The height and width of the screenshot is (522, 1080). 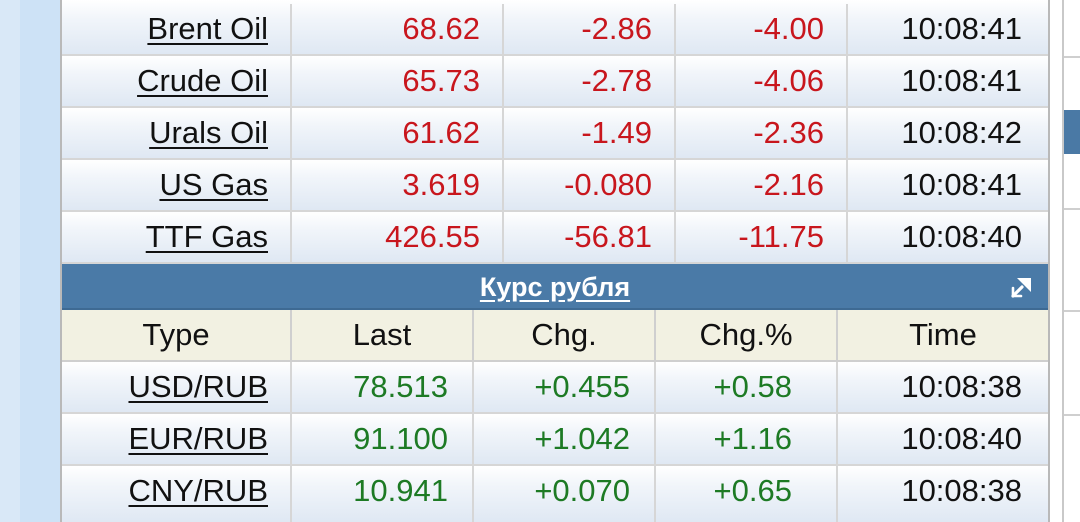 I want to click on change-value: -2.86, so click(x=590, y=29).